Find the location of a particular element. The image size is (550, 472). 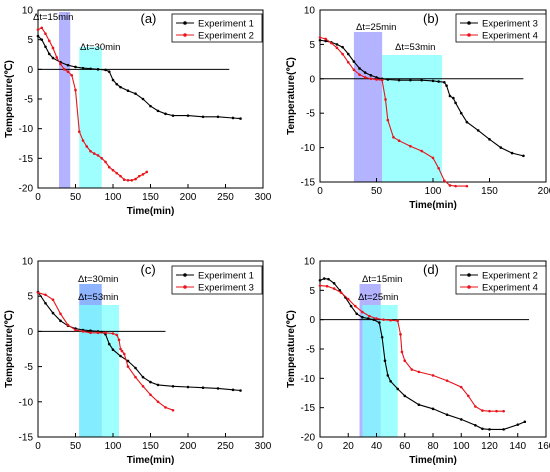

delta-t-label: Δt=25min is located at coordinates (378, 297).